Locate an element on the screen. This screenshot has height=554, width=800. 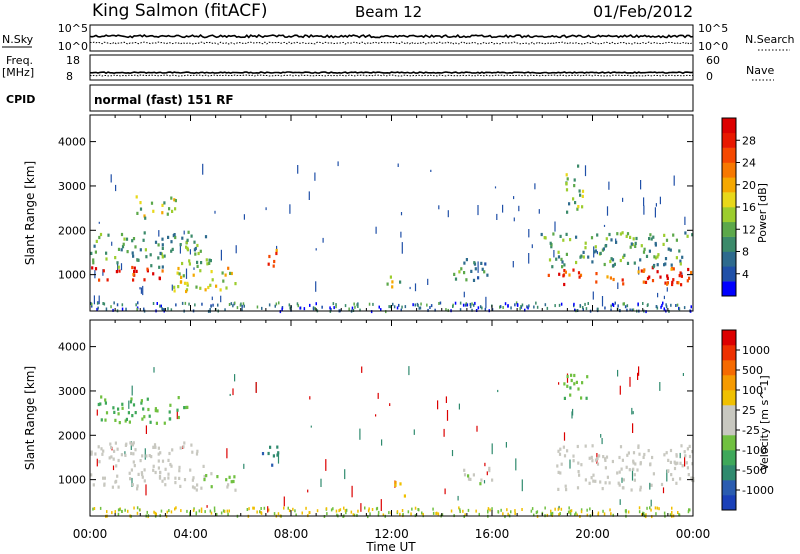
colorbar-tick-label: 24 is located at coordinates (749, 163).